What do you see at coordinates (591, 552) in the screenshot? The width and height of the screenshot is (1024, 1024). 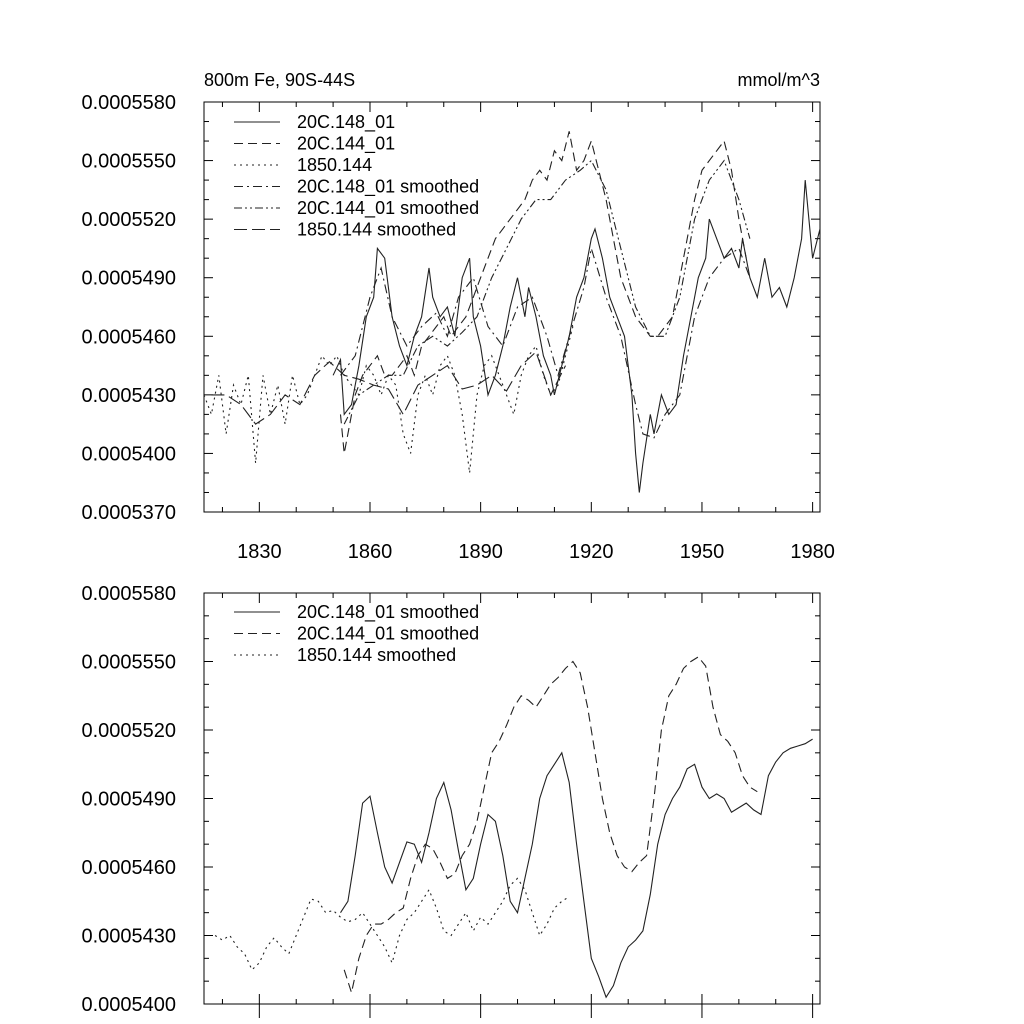 I see `x-tick-label: 1920` at bounding box center [591, 552].